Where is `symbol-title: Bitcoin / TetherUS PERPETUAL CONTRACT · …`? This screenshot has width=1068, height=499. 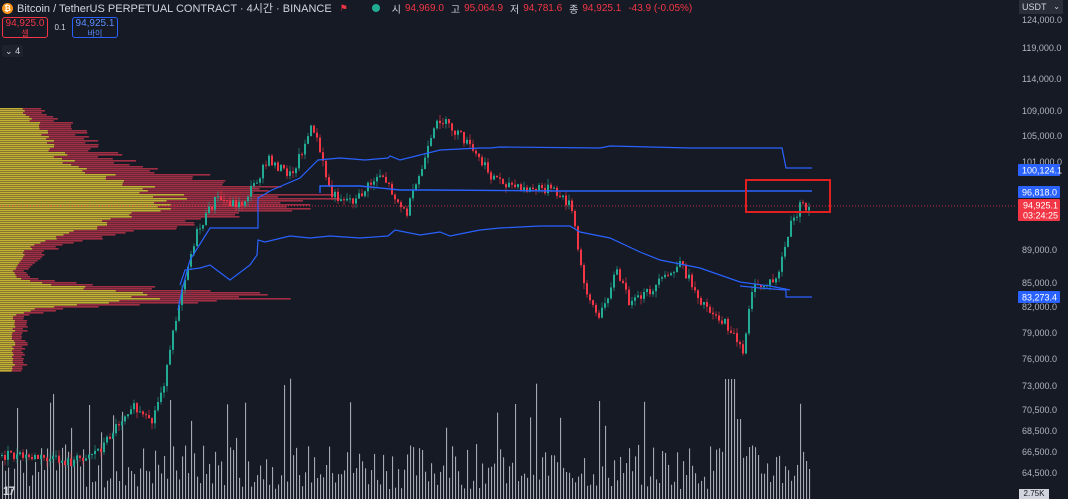 symbol-title: Bitcoin / TetherUS PERPETUAL CONTRACT · … is located at coordinates (174, 9).